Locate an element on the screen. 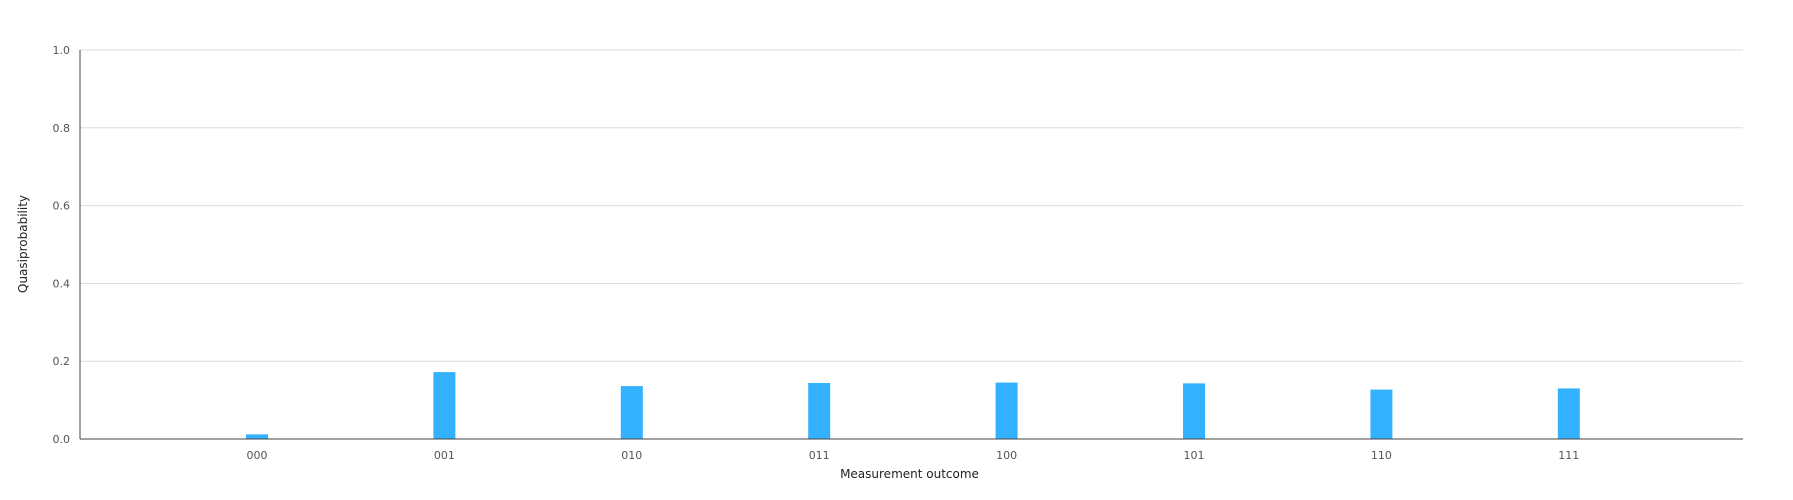  y-tick-label: 0.4 is located at coordinates (62, 283).